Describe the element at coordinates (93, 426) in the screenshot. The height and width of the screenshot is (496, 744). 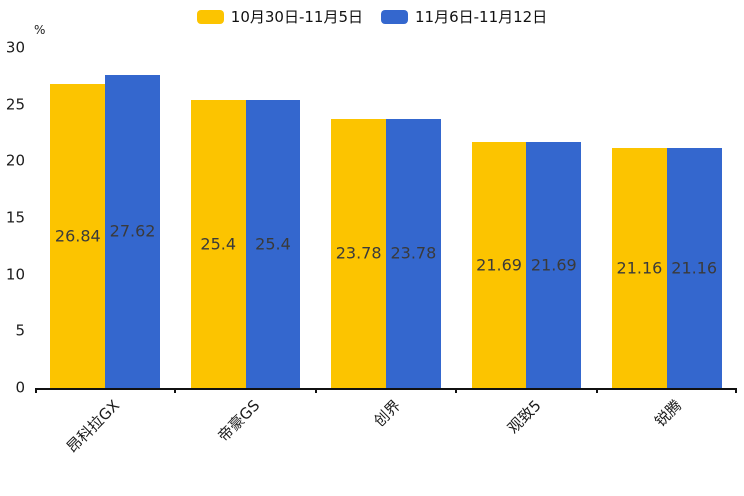
I see `category-label: 昂科拉GX` at that location.